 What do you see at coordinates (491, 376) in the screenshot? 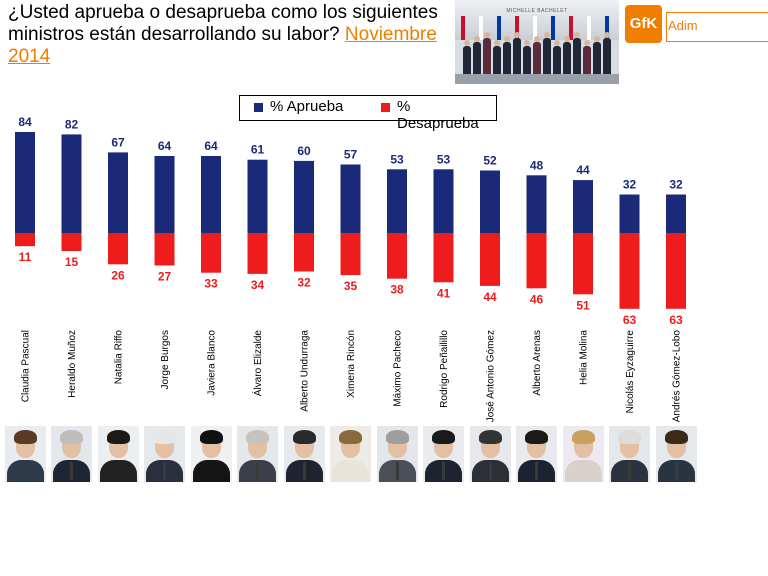
I see `name-label-minister-11: José Antonio Gómez` at bounding box center [491, 376].